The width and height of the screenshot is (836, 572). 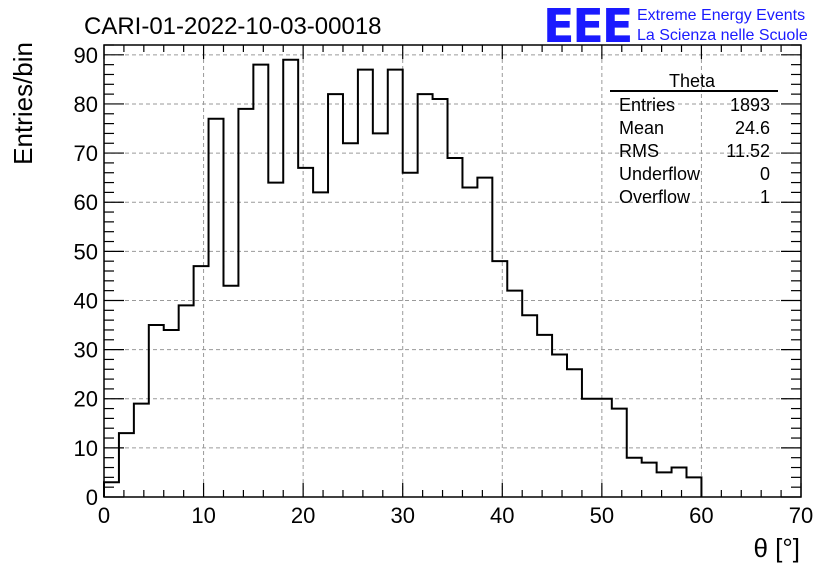 What do you see at coordinates (660, 174) in the screenshot?
I see `stats-label: Underflow` at bounding box center [660, 174].